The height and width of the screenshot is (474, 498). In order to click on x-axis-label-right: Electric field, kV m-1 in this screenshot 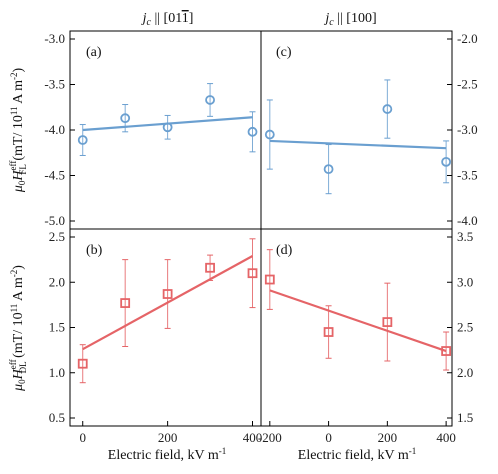, I will do `click(357, 454)`.